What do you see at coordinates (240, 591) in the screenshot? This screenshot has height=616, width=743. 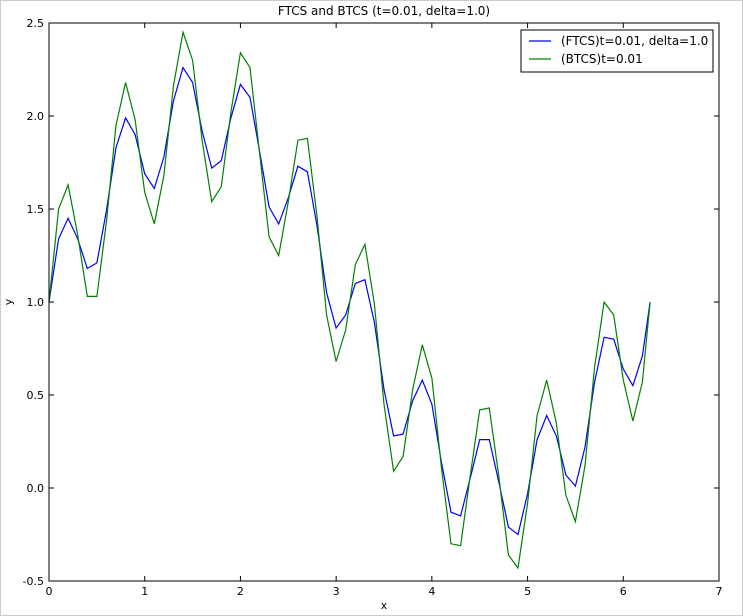 I see `x-tick-label: 2` at bounding box center [240, 591].